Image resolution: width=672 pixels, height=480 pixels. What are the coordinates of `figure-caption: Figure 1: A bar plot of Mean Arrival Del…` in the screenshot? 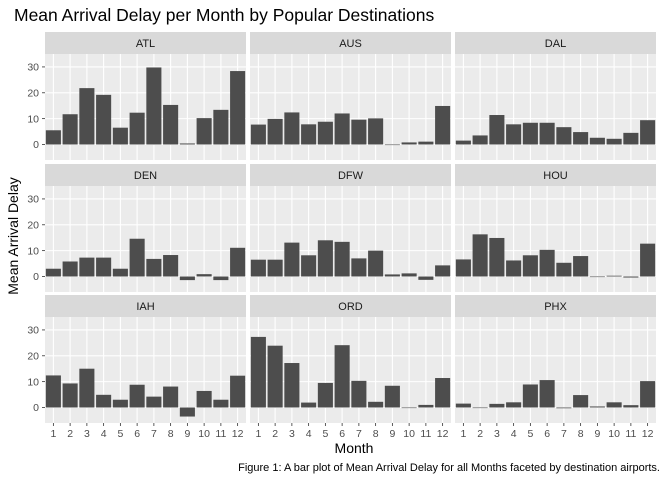 It's located at (449, 468).